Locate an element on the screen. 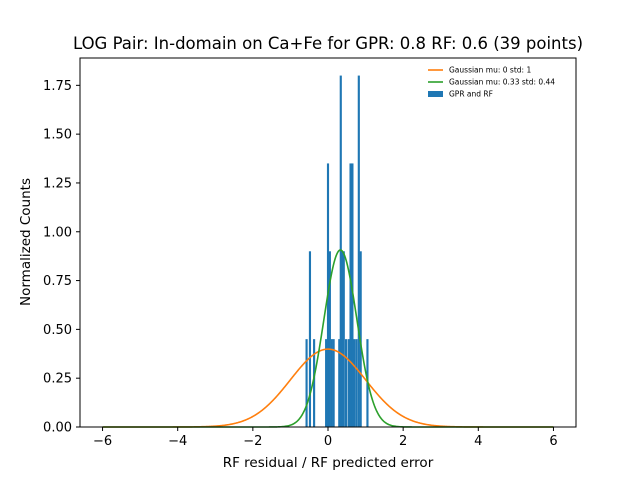  y-tick-label-7: 1.75 is located at coordinates (57, 86).